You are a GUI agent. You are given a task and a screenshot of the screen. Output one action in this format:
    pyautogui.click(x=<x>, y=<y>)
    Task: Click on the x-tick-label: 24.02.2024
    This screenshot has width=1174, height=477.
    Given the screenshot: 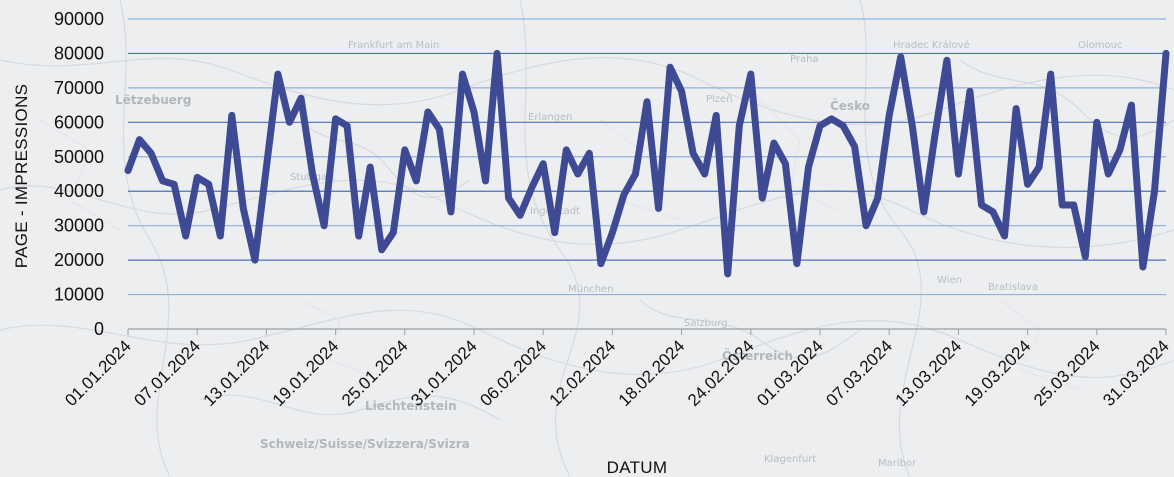 What is the action you would take?
    pyautogui.click(x=721, y=373)
    